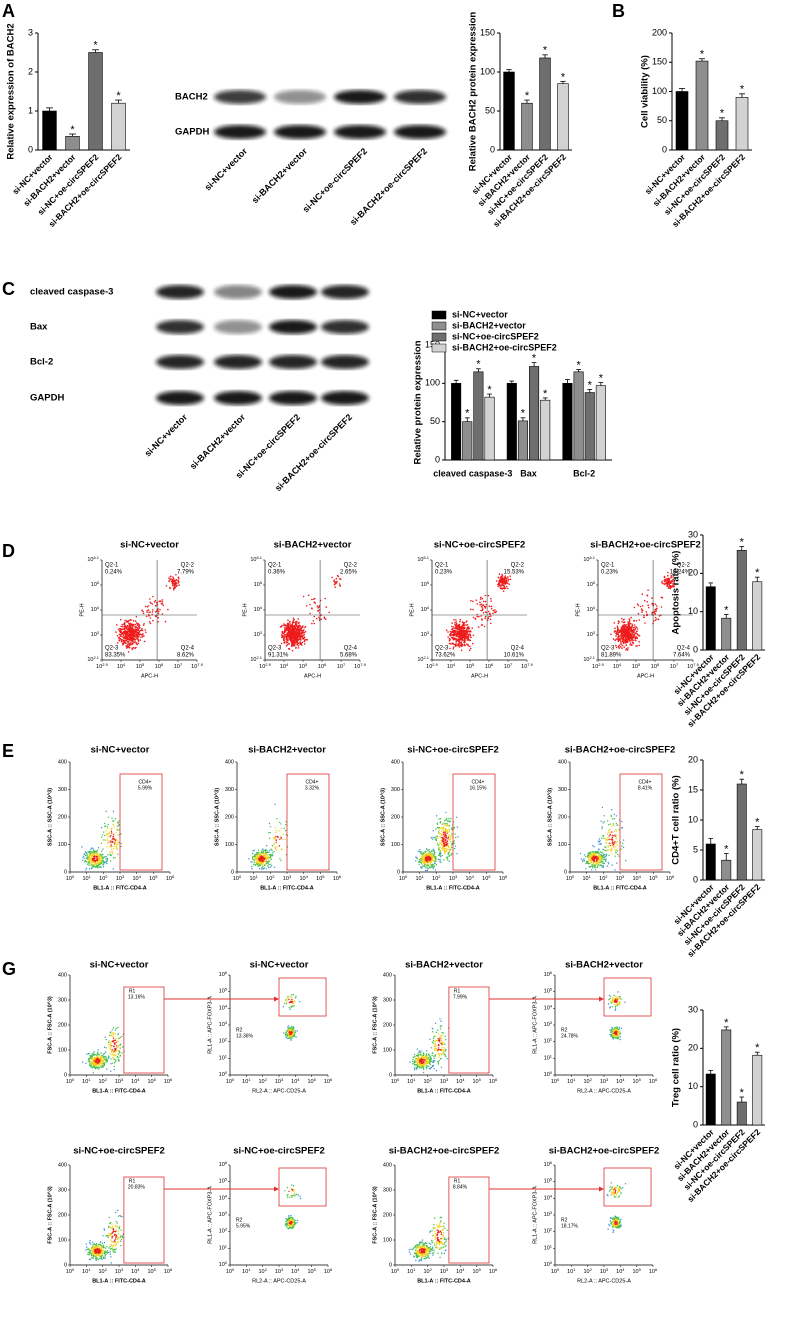 This screenshot has width=785, height=1328. What do you see at coordinates (489, 876) in the screenshot?
I see `tick-exp: 5` at bounding box center [489, 876].